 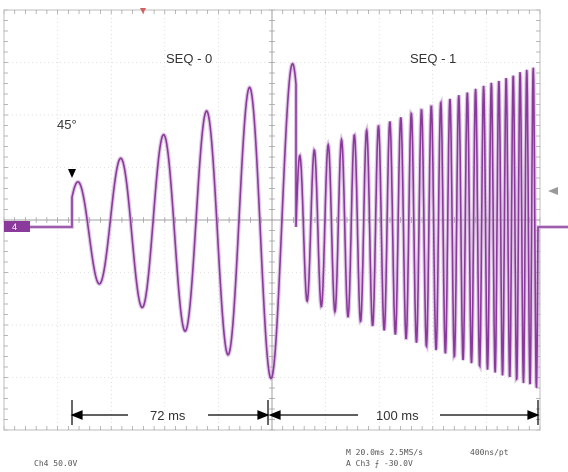 What do you see at coordinates (168, 415) in the screenshot?
I see `interval-0-label: 72 ms` at bounding box center [168, 415].